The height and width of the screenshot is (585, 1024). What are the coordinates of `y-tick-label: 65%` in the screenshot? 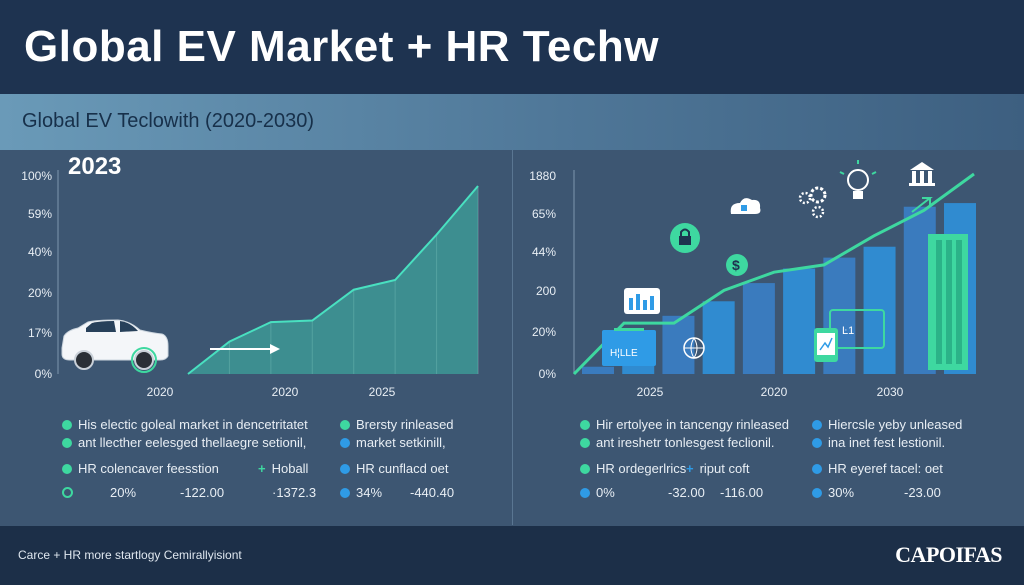 It's located at (544, 214).